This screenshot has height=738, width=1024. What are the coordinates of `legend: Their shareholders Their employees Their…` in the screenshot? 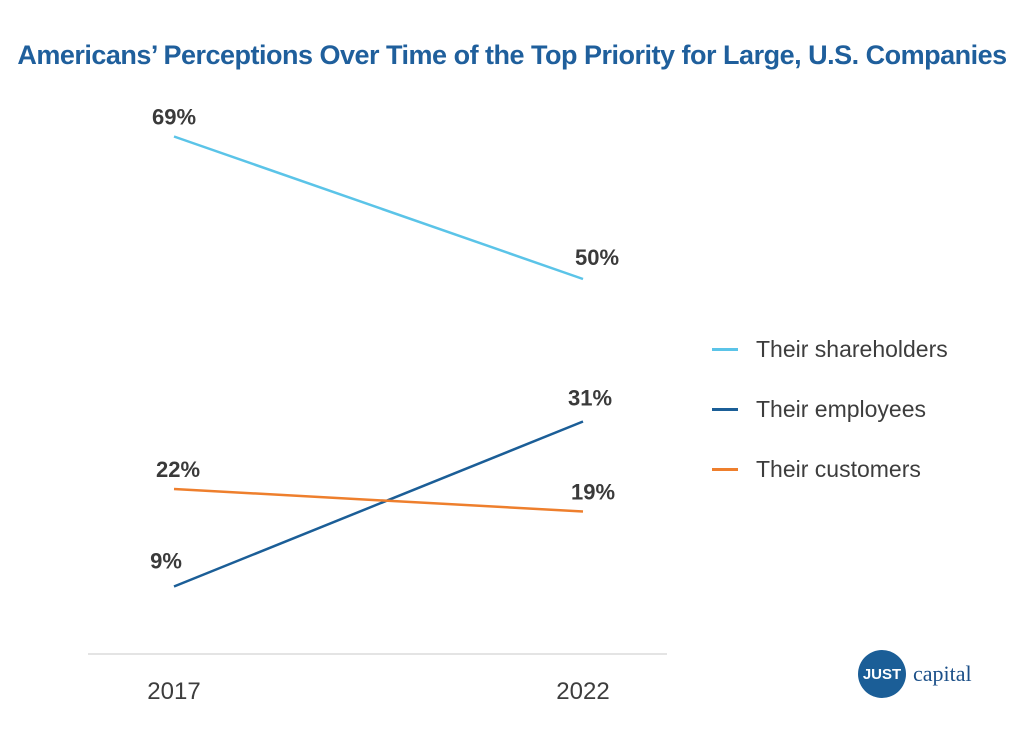 It's located at (830, 420).